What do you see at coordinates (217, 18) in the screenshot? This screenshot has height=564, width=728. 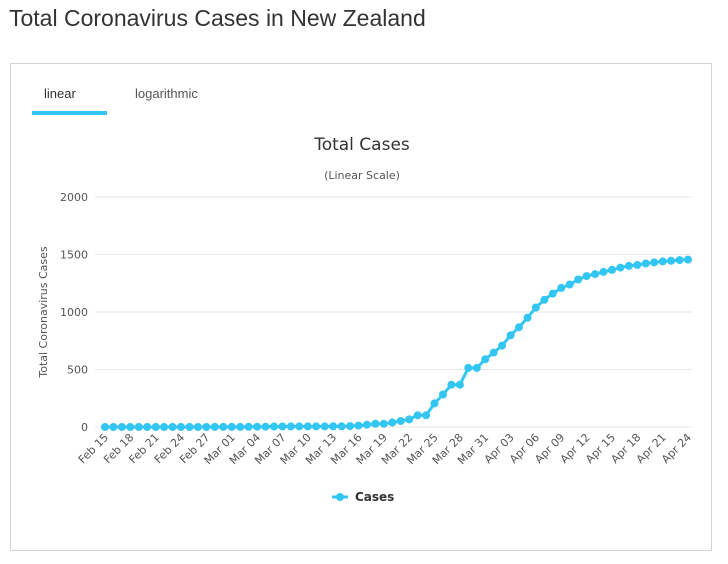 I see `page-title: Total Coronavirus Cases in New Zealand` at bounding box center [217, 18].